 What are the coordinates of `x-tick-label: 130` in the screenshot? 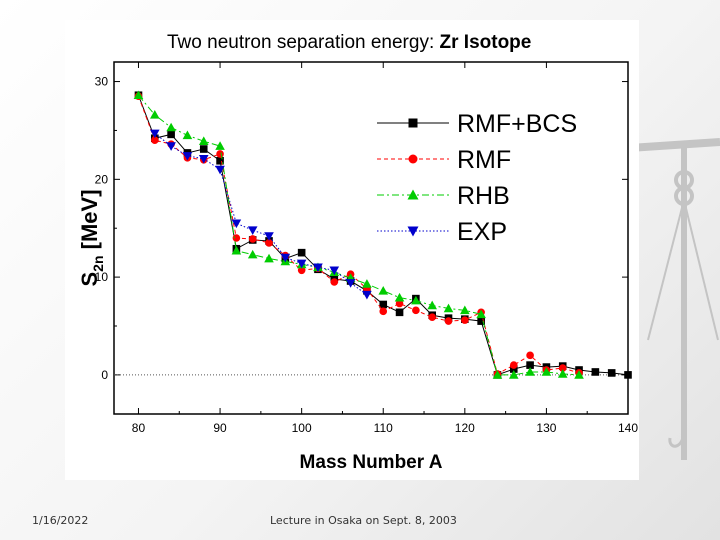 It's located at (546, 428).